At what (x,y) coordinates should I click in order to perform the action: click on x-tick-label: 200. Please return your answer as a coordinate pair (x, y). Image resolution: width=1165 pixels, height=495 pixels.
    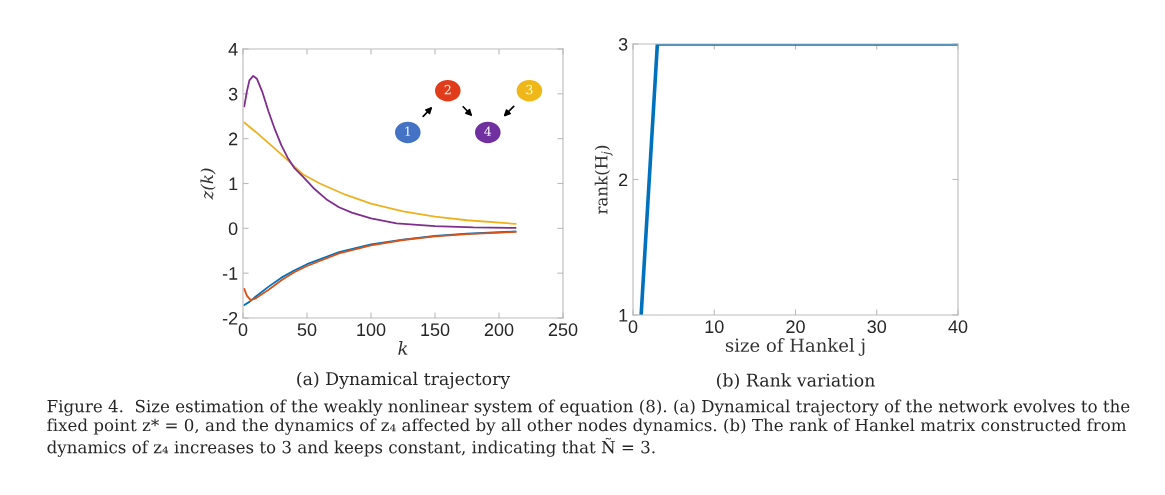
    Looking at the image, I should click on (499, 330).